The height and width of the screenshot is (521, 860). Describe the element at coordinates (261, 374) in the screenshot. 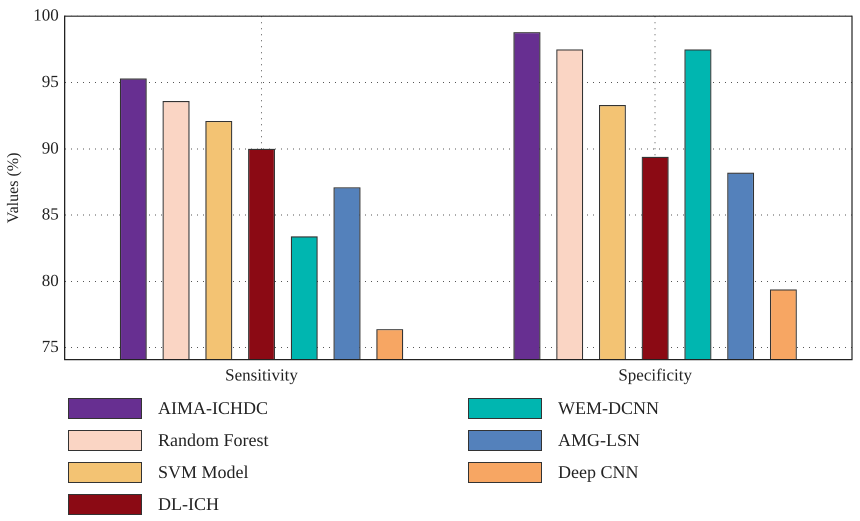

I see `x-tick-label: Sensitivity` at that location.